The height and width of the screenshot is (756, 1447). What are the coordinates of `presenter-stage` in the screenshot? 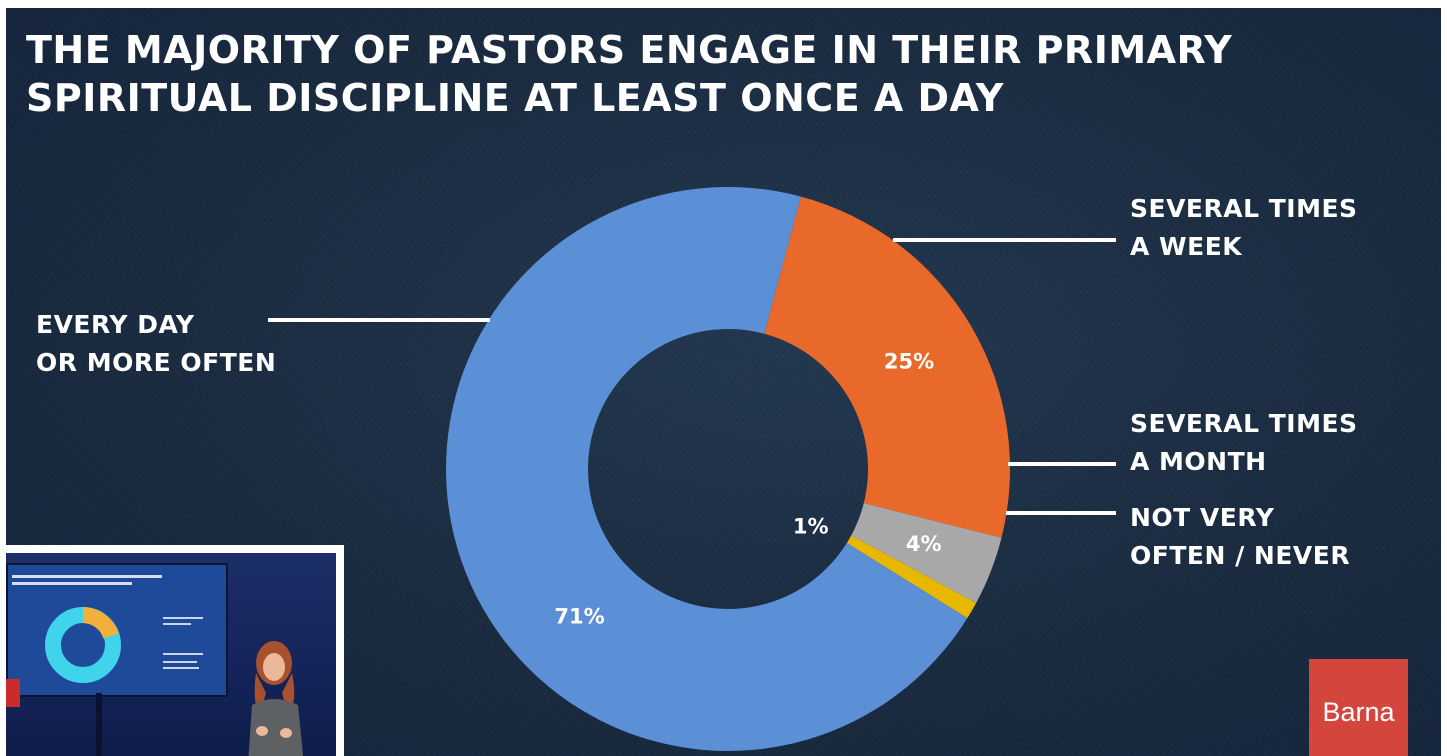 It's located at (171, 654).